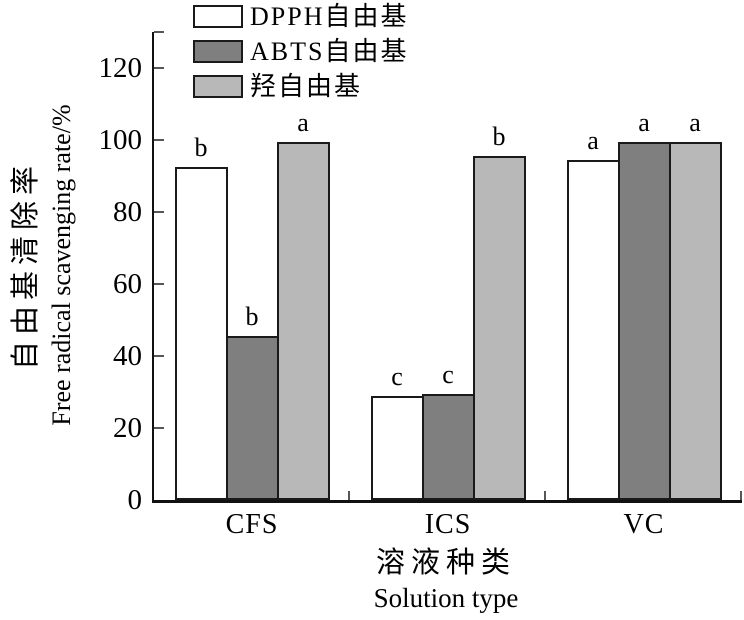 This screenshot has width=744, height=620. What do you see at coordinates (445, 563) in the screenshot?
I see `x-axis-title-chinese: 溶液种类` at bounding box center [445, 563].